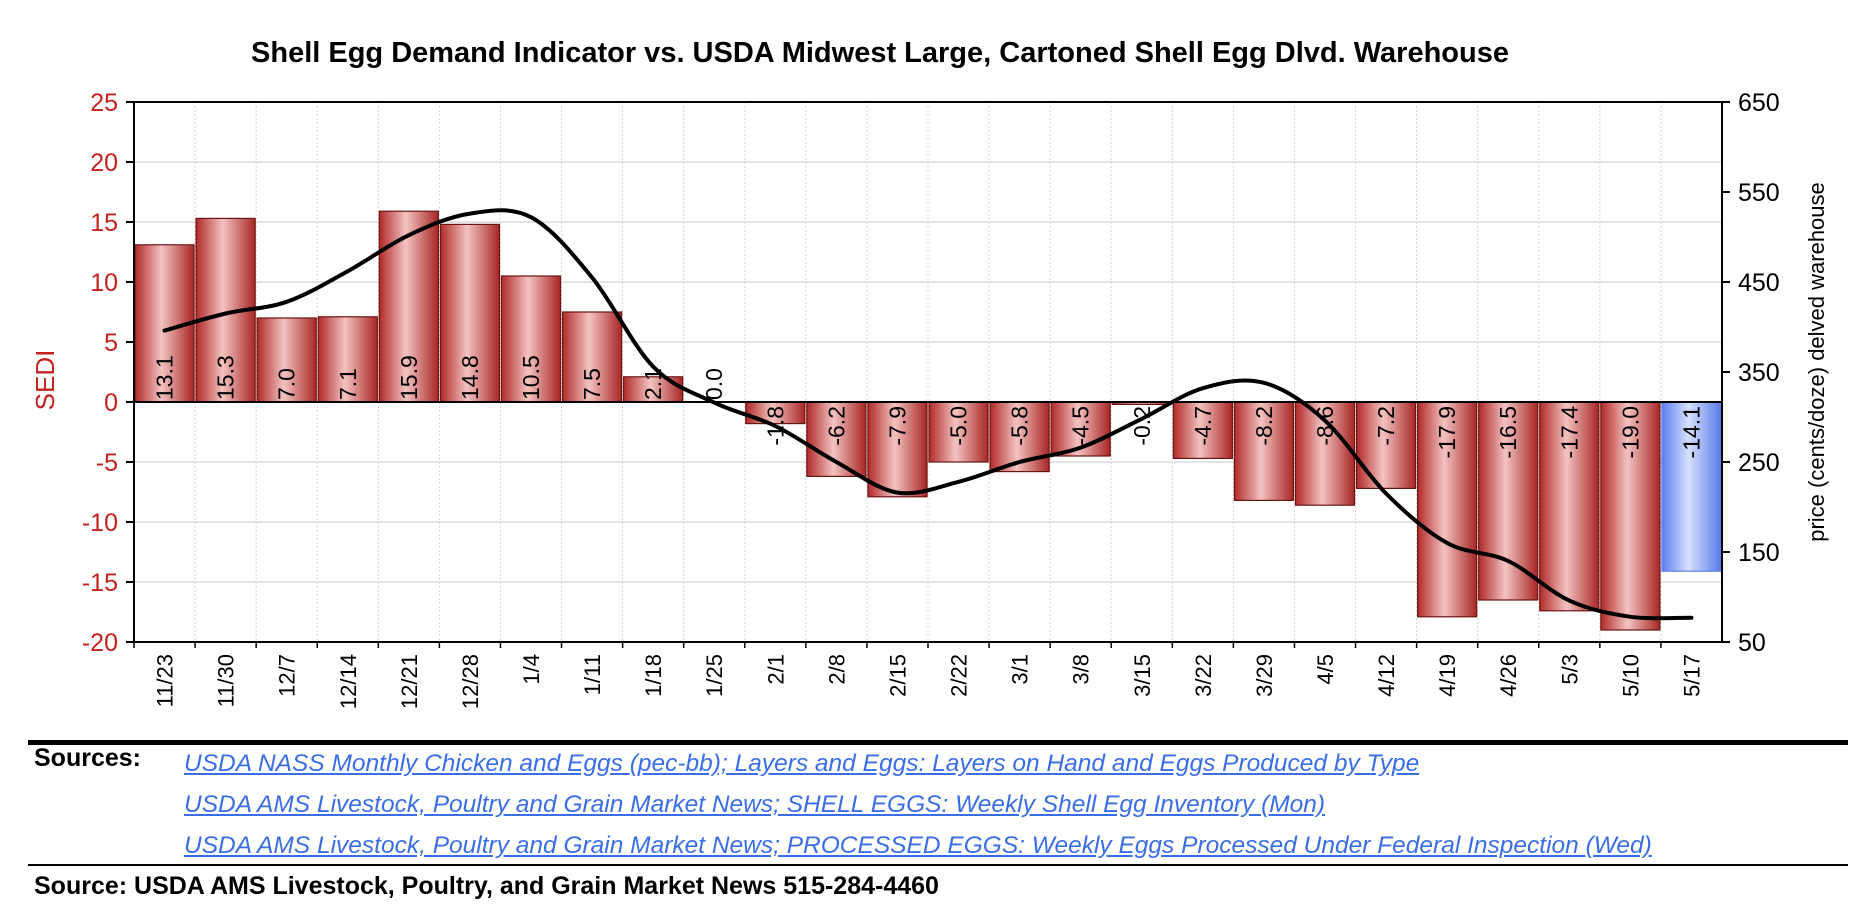 The width and height of the screenshot is (1872, 924). What do you see at coordinates (165, 680) in the screenshot?
I see `x-tick-label: 11/23` at bounding box center [165, 680].